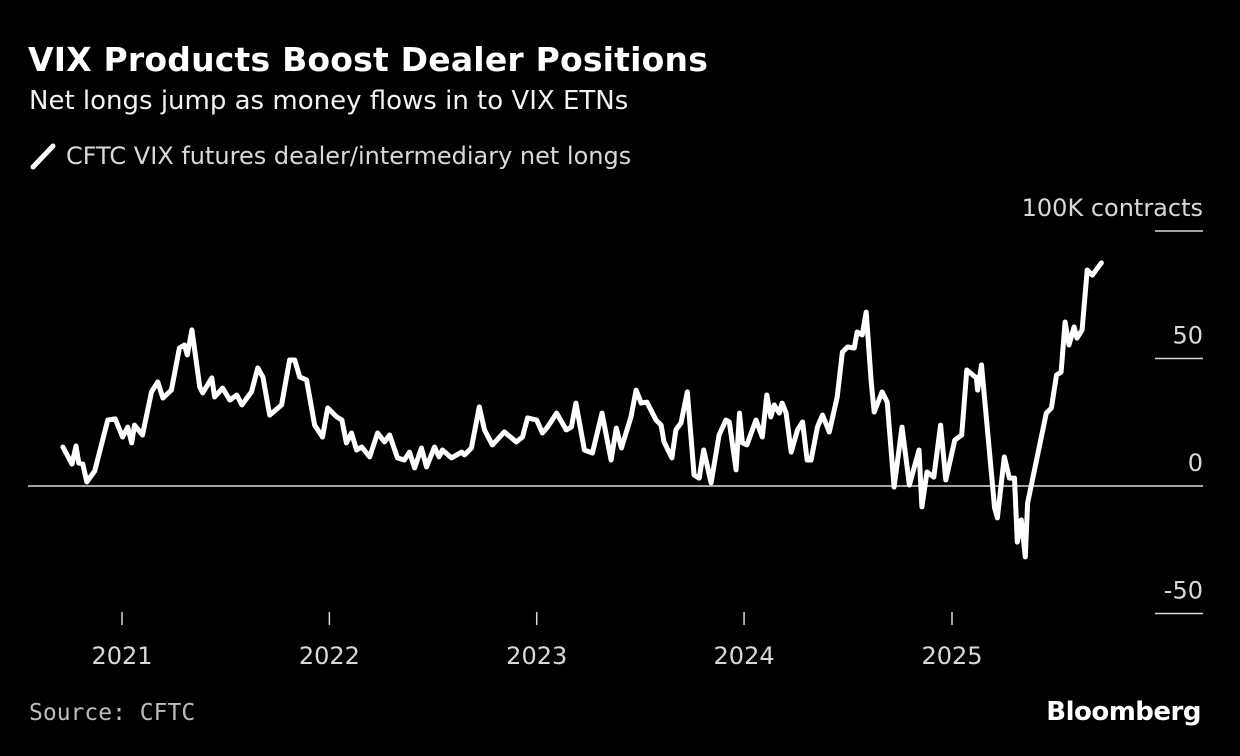  I want to click on y-tick-label: -50, so click(1183, 591).